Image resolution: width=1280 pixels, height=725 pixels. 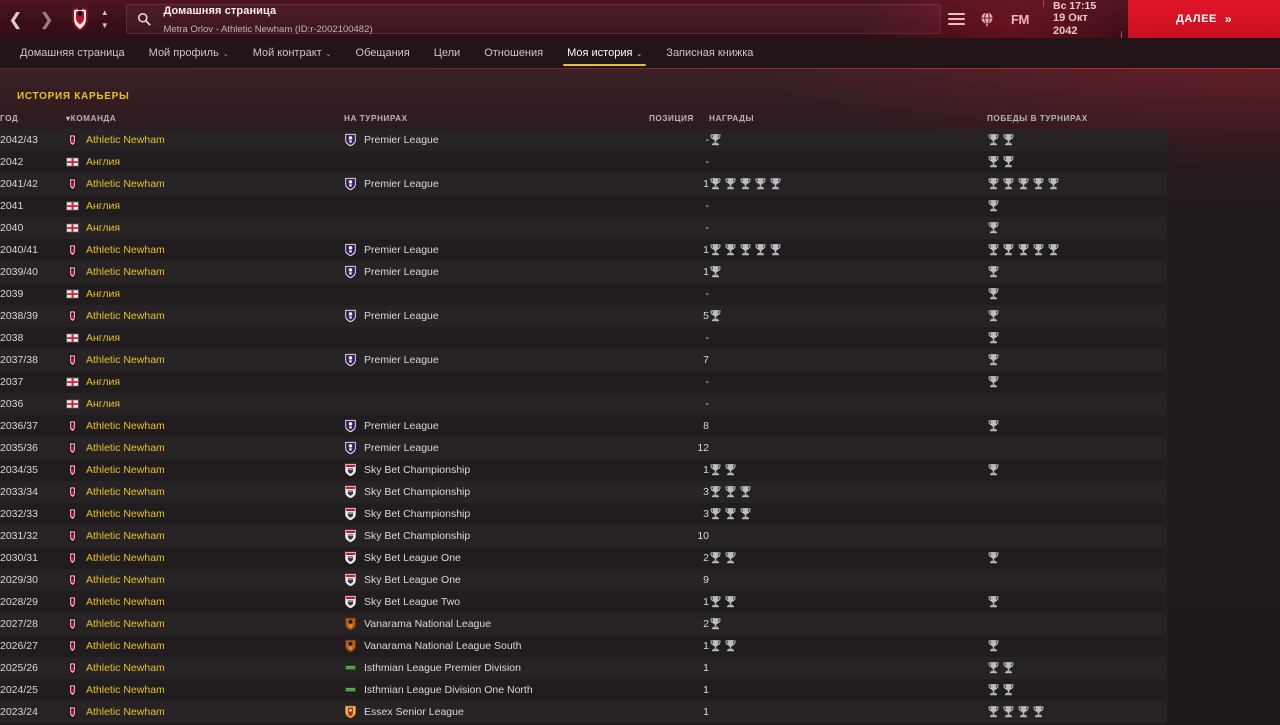 What do you see at coordinates (583, 184) in the screenshot?
I see `table-row: 2041/42 Athletic Newham Premier League 1` at bounding box center [583, 184].